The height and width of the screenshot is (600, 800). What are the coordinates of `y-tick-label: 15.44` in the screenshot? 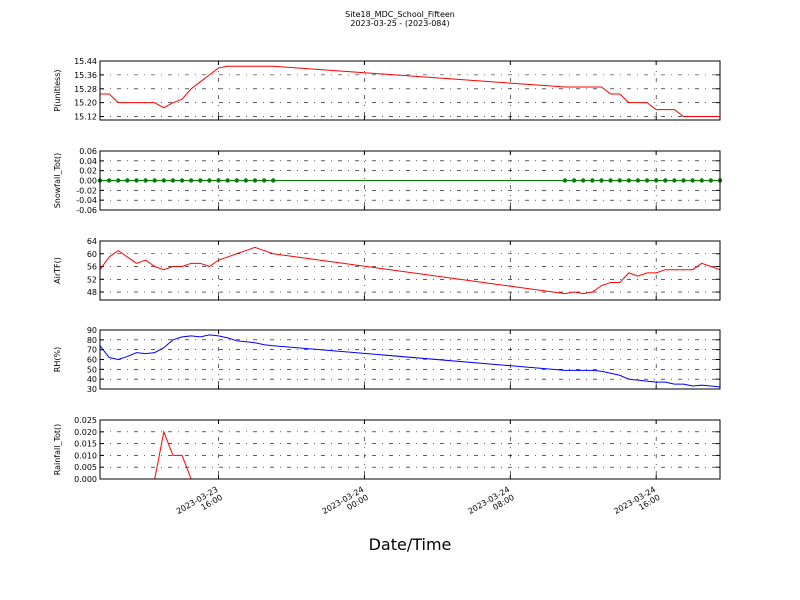 It's located at (85, 61).